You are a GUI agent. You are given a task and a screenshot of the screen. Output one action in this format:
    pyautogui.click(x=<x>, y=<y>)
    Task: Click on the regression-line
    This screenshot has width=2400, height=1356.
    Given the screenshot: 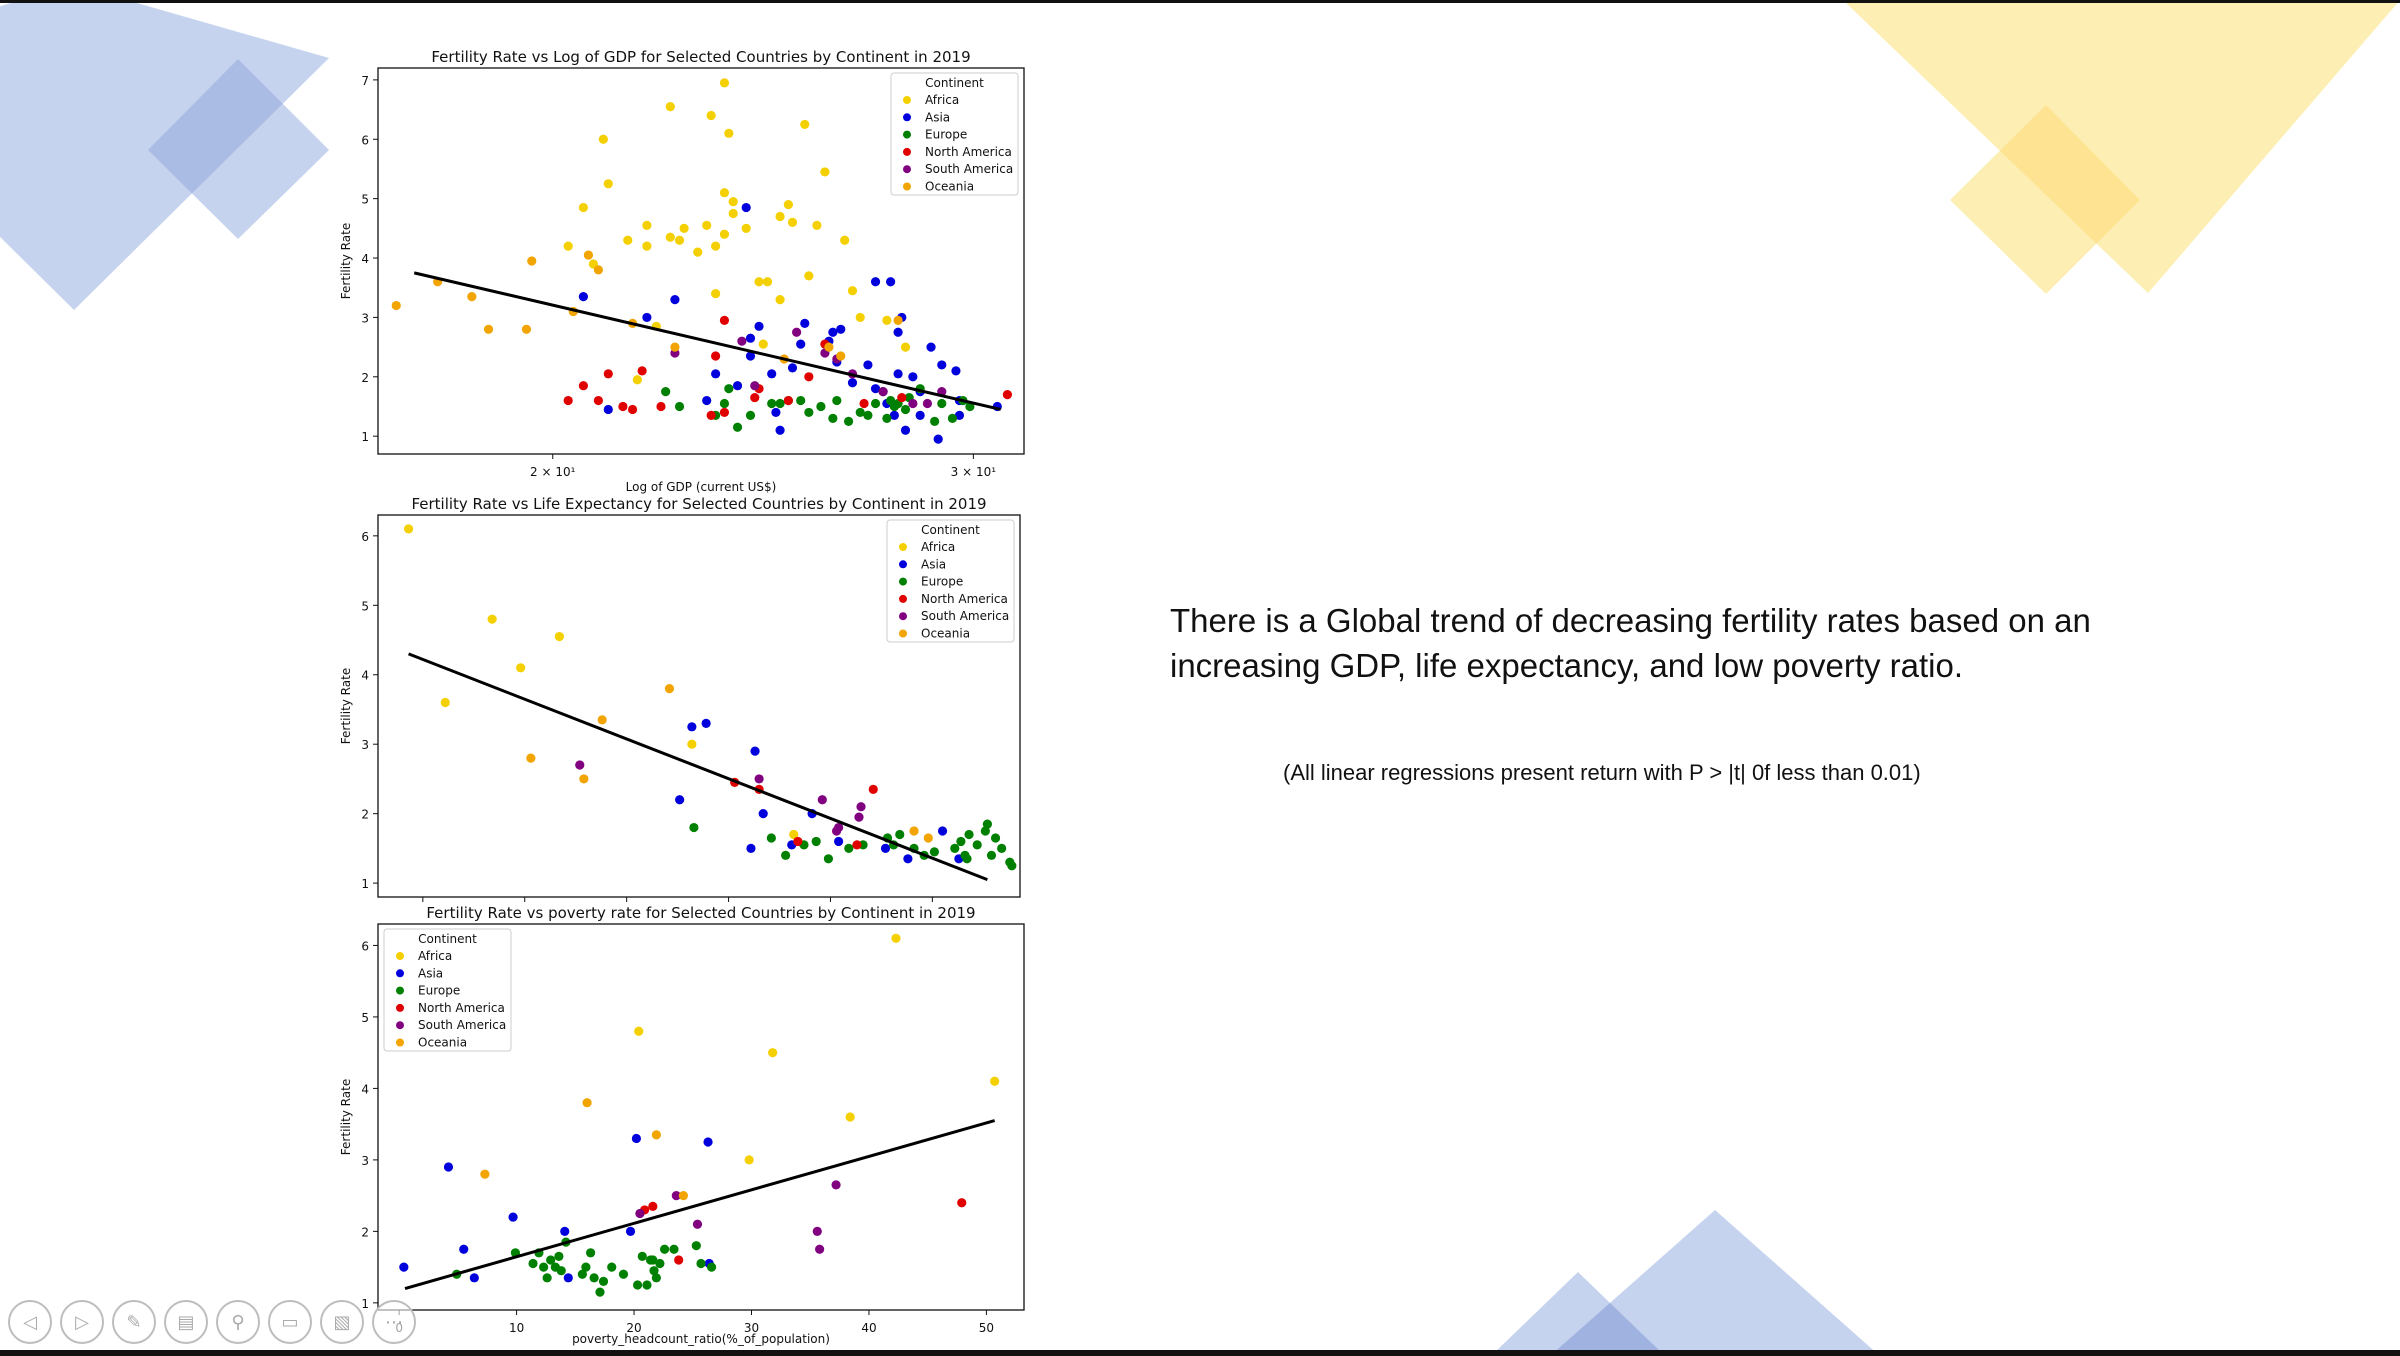 What is the action you would take?
    pyautogui.click(x=707, y=341)
    